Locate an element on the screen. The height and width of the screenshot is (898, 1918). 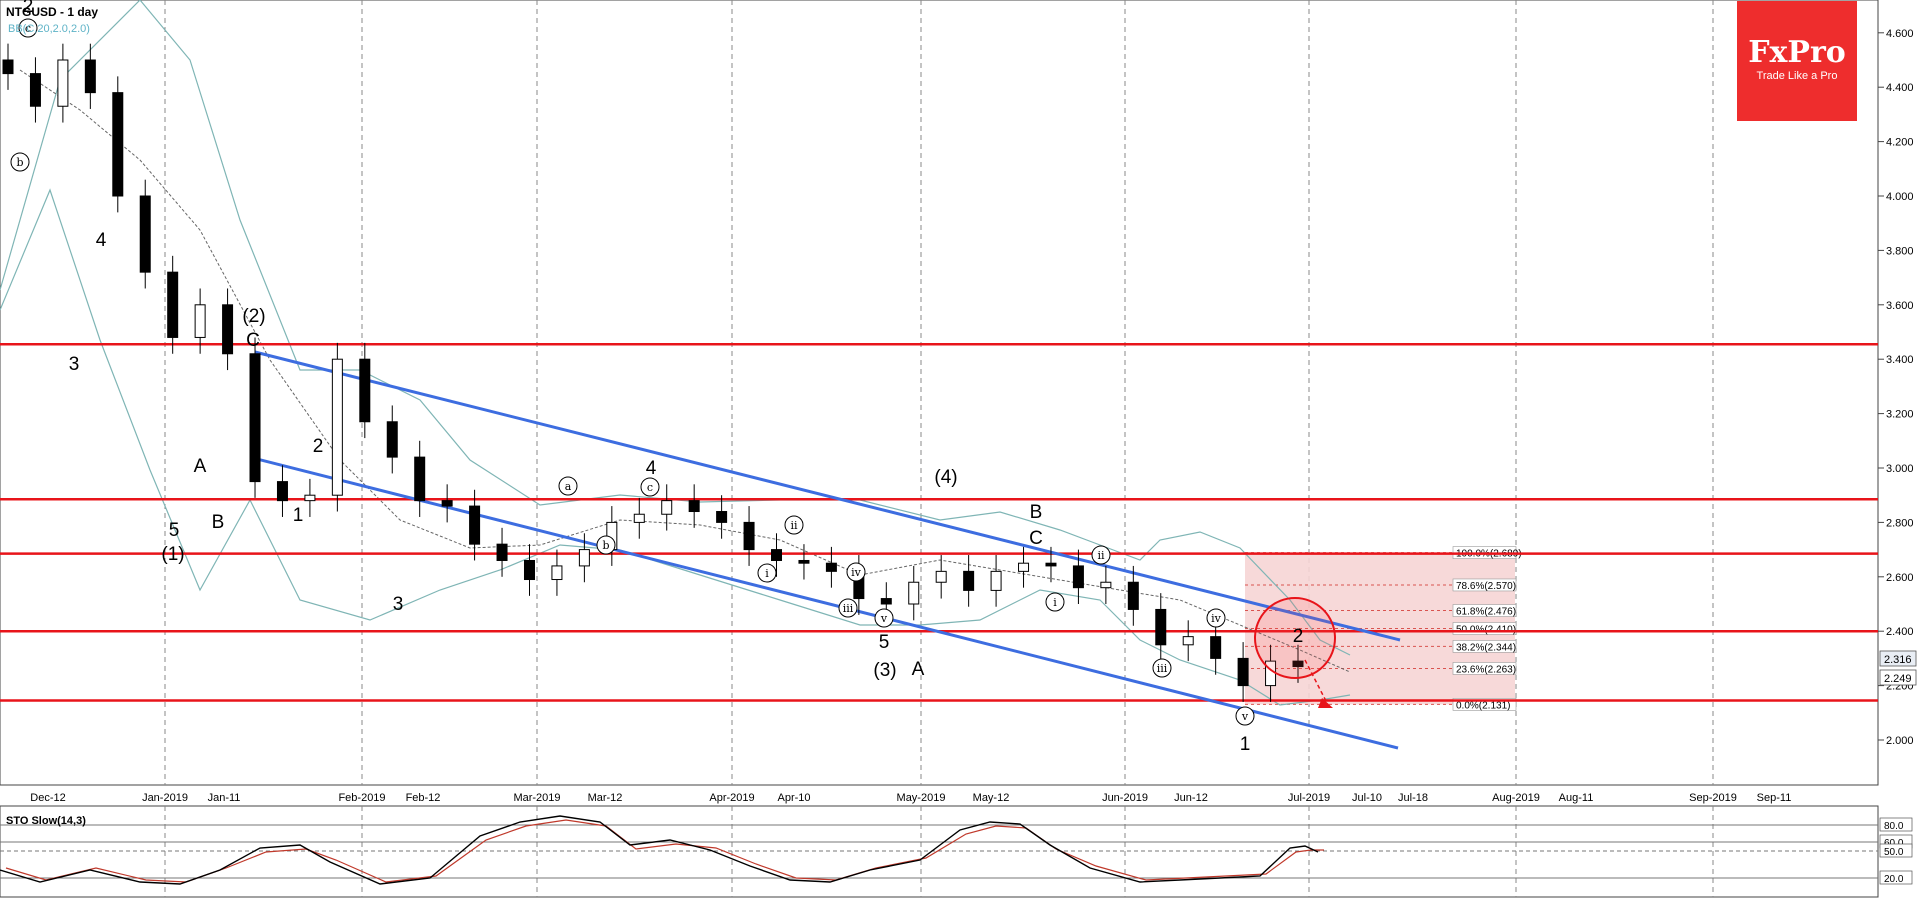
stoch-d-line is located at coordinates (664, 851).